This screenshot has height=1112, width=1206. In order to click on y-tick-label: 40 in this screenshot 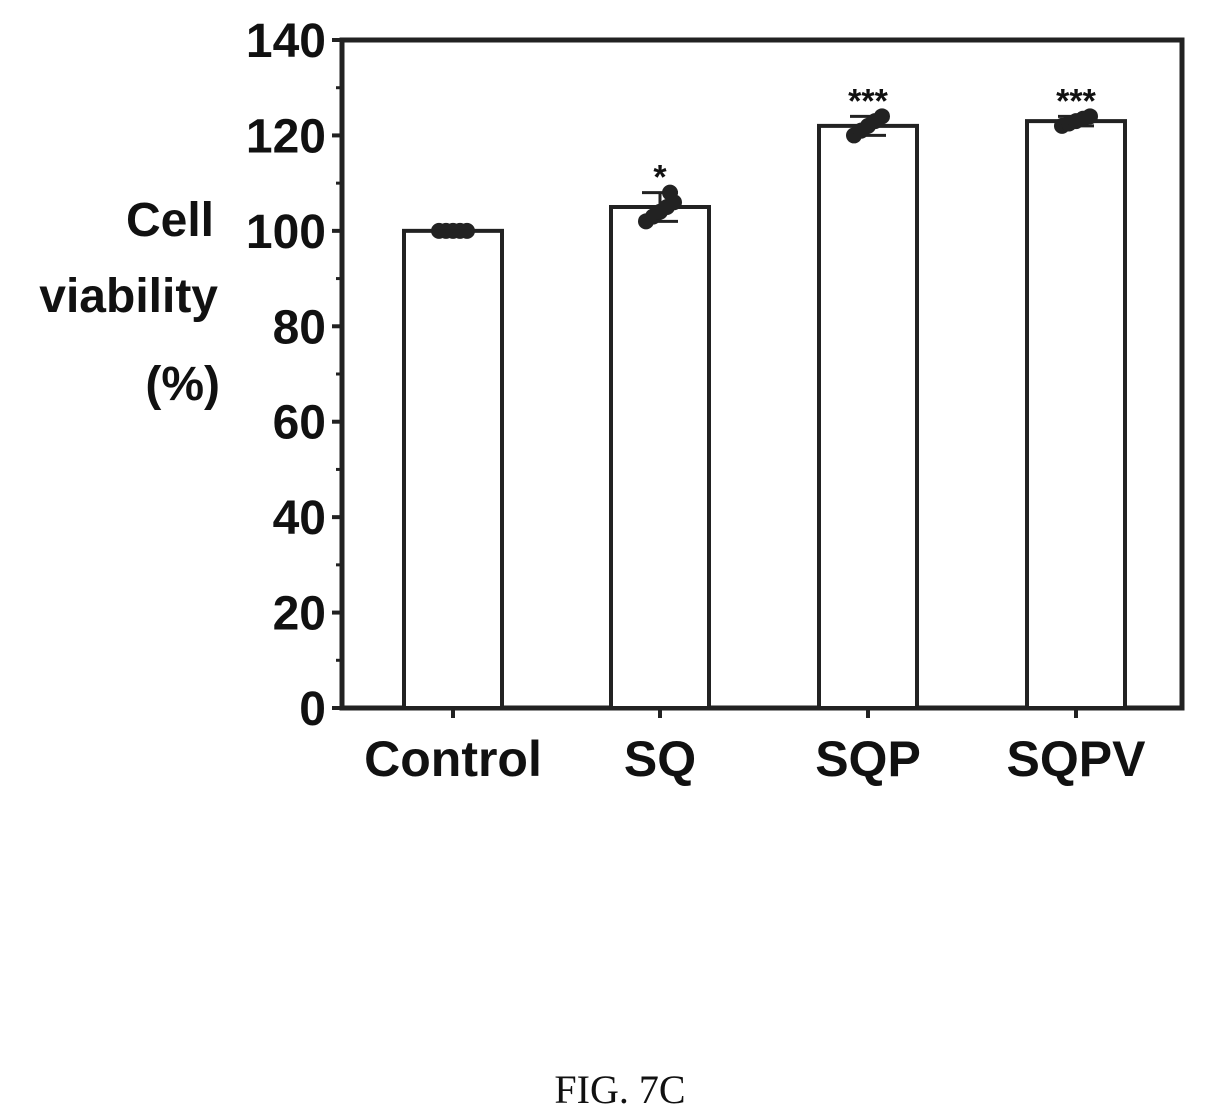, I will do `click(299, 518)`.